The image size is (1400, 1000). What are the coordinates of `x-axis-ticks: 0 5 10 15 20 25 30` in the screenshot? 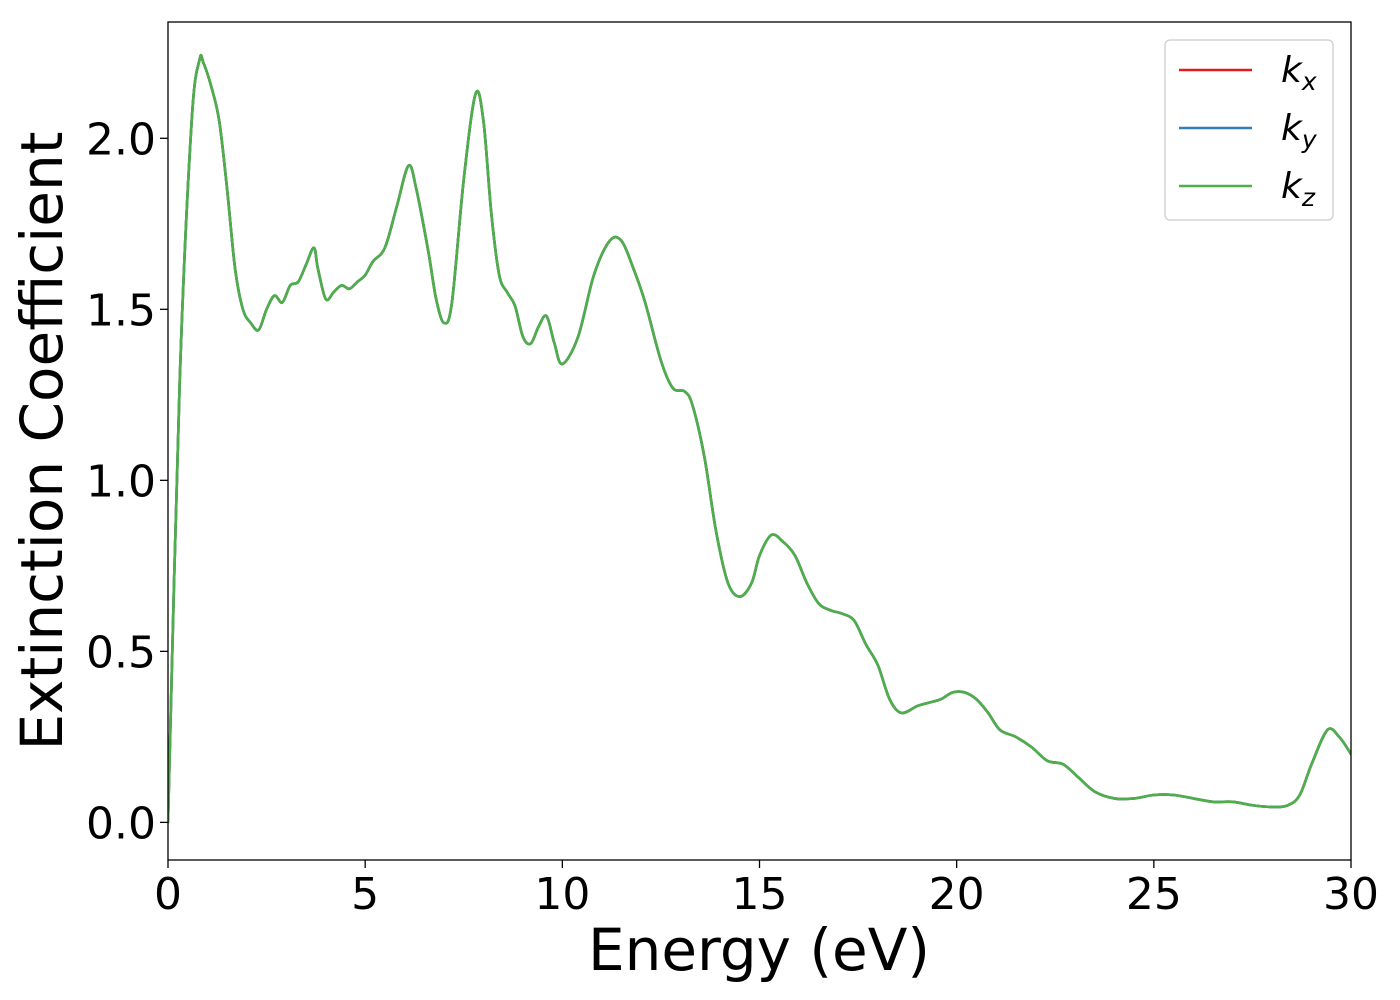 It's located at (766, 890).